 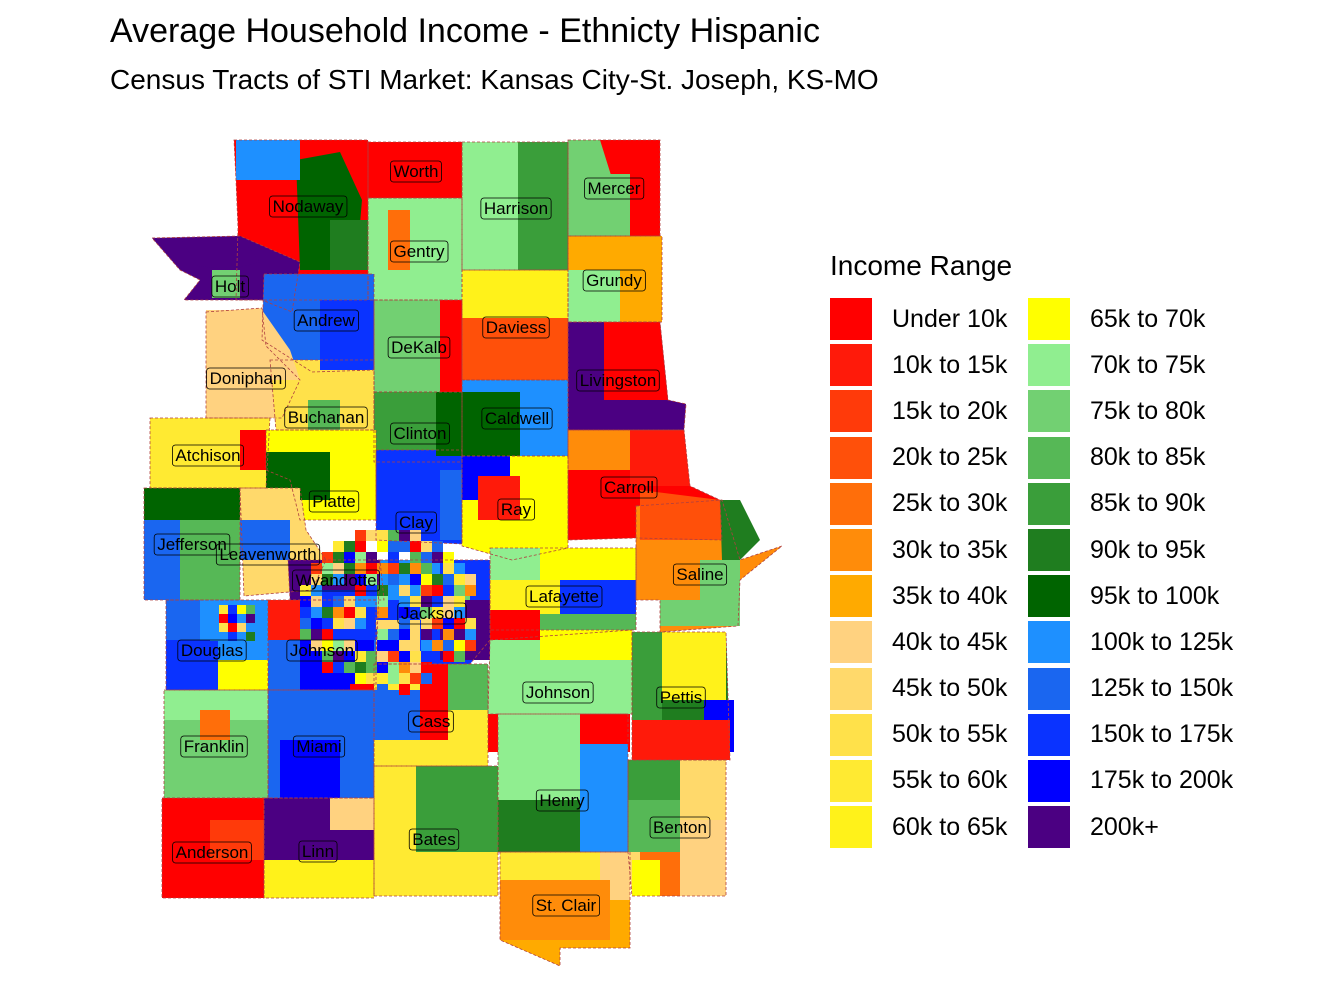 What do you see at coordinates (318, 851) in the screenshot?
I see `county-label: Linn` at bounding box center [318, 851].